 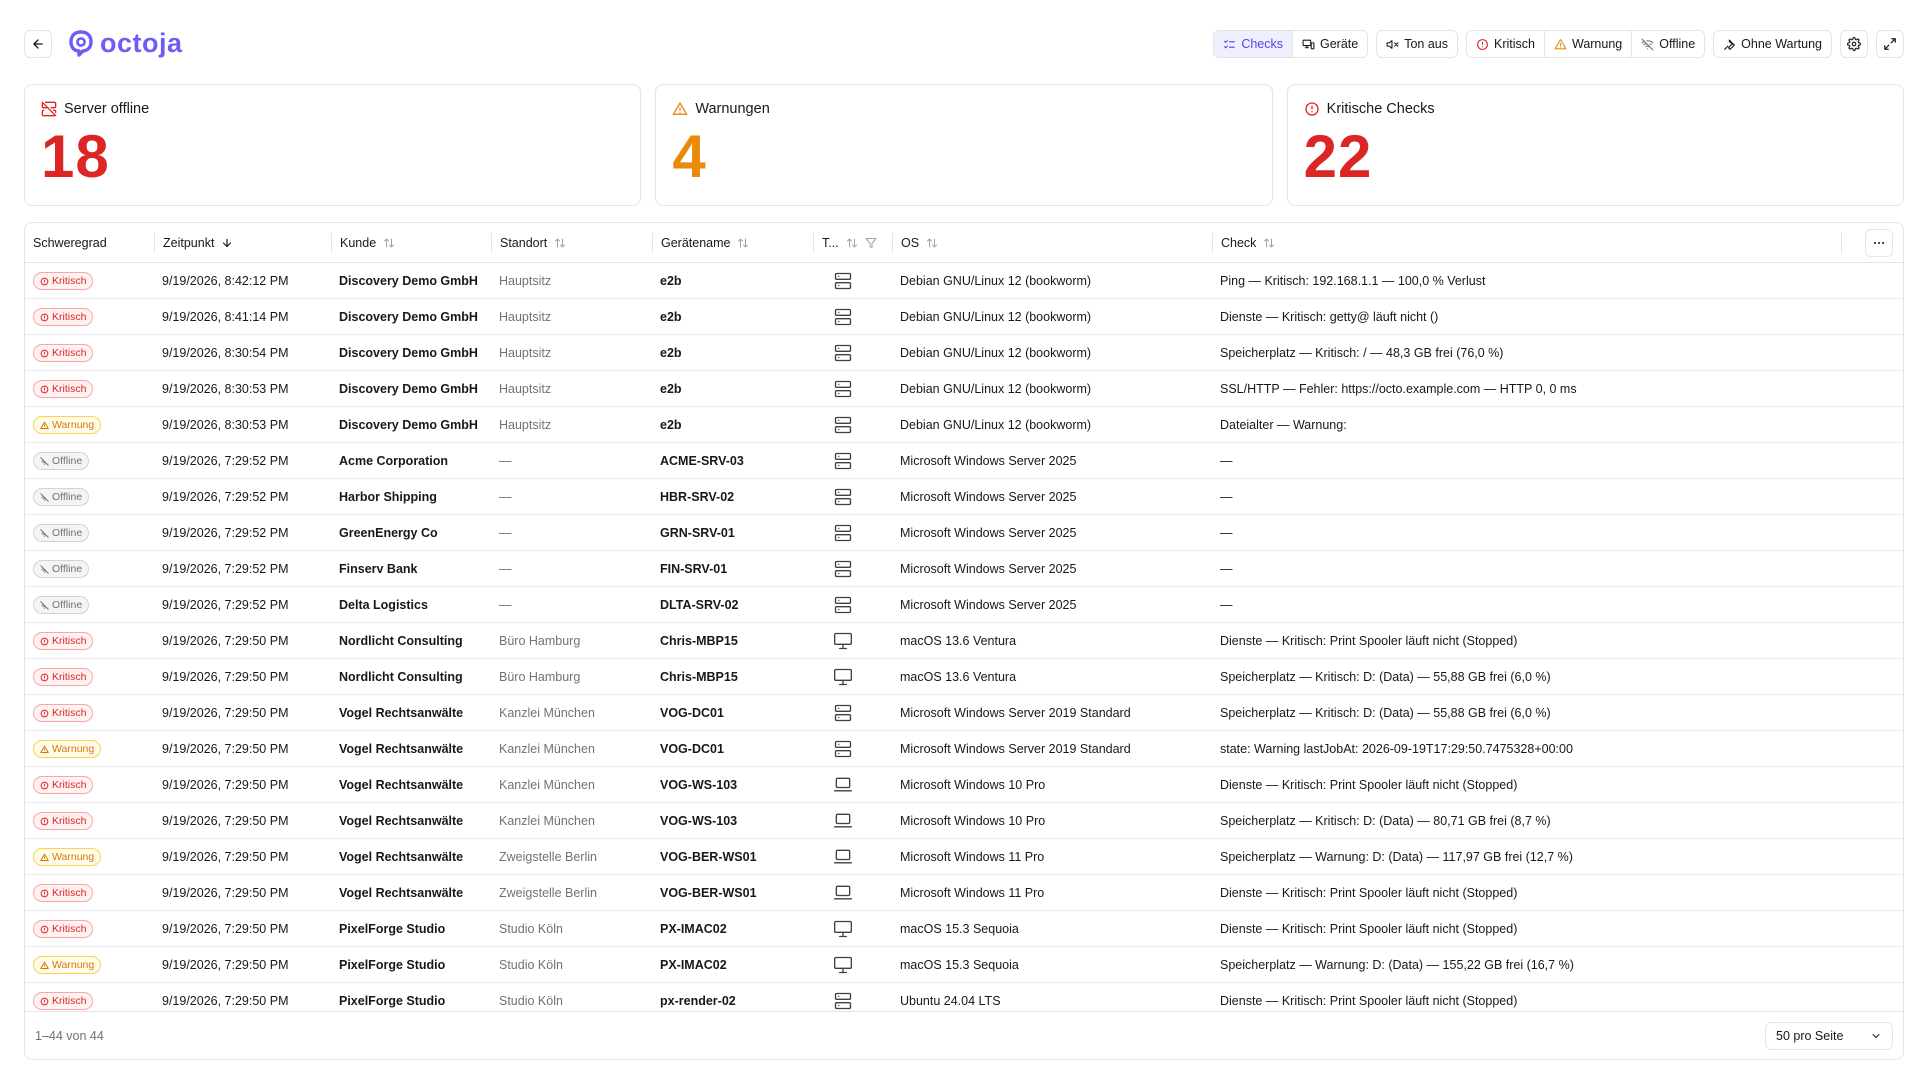 What do you see at coordinates (1668, 44) in the screenshot?
I see `filter-offline-button: Offline` at bounding box center [1668, 44].